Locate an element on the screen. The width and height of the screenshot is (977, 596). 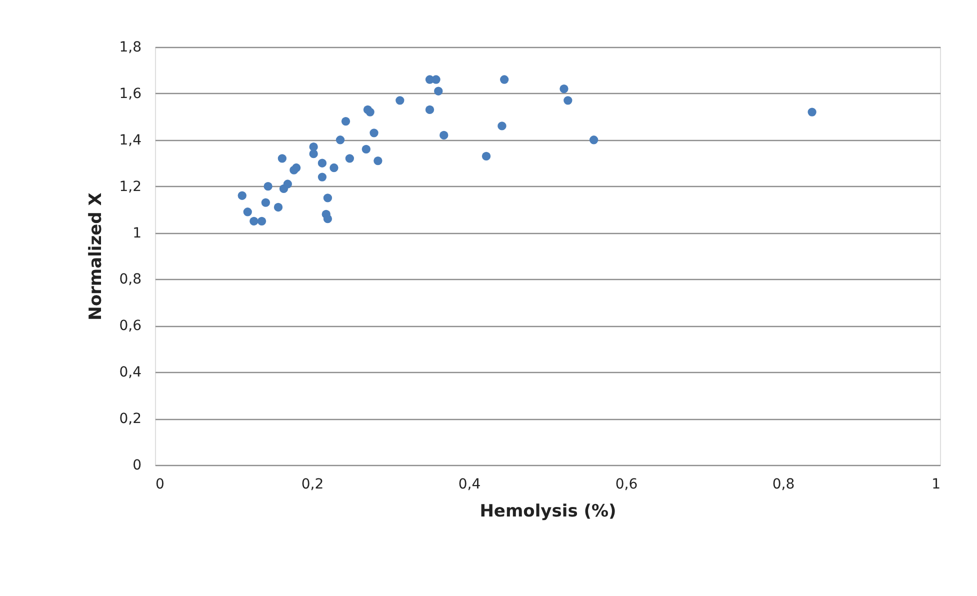
y-tick-label: 0,8 is located at coordinates (130, 280).